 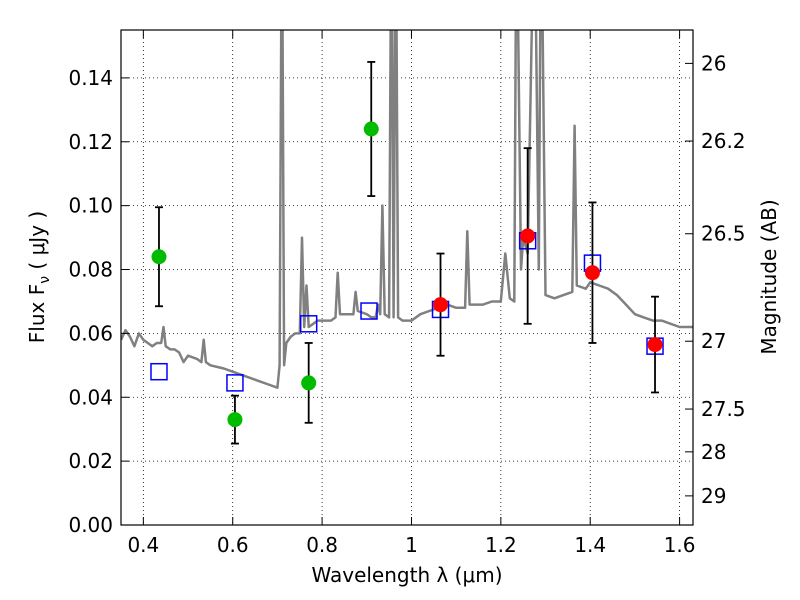 I want to click on mag-tick-label: 29, so click(x=713, y=496).